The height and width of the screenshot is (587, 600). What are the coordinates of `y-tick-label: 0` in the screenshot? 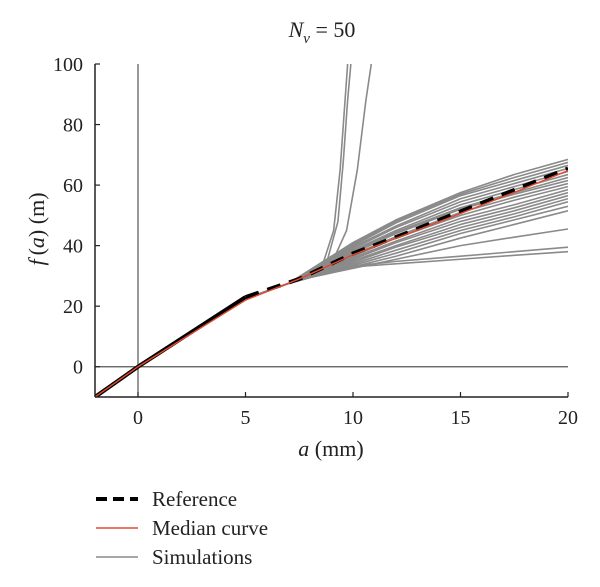 It's located at (78, 368).